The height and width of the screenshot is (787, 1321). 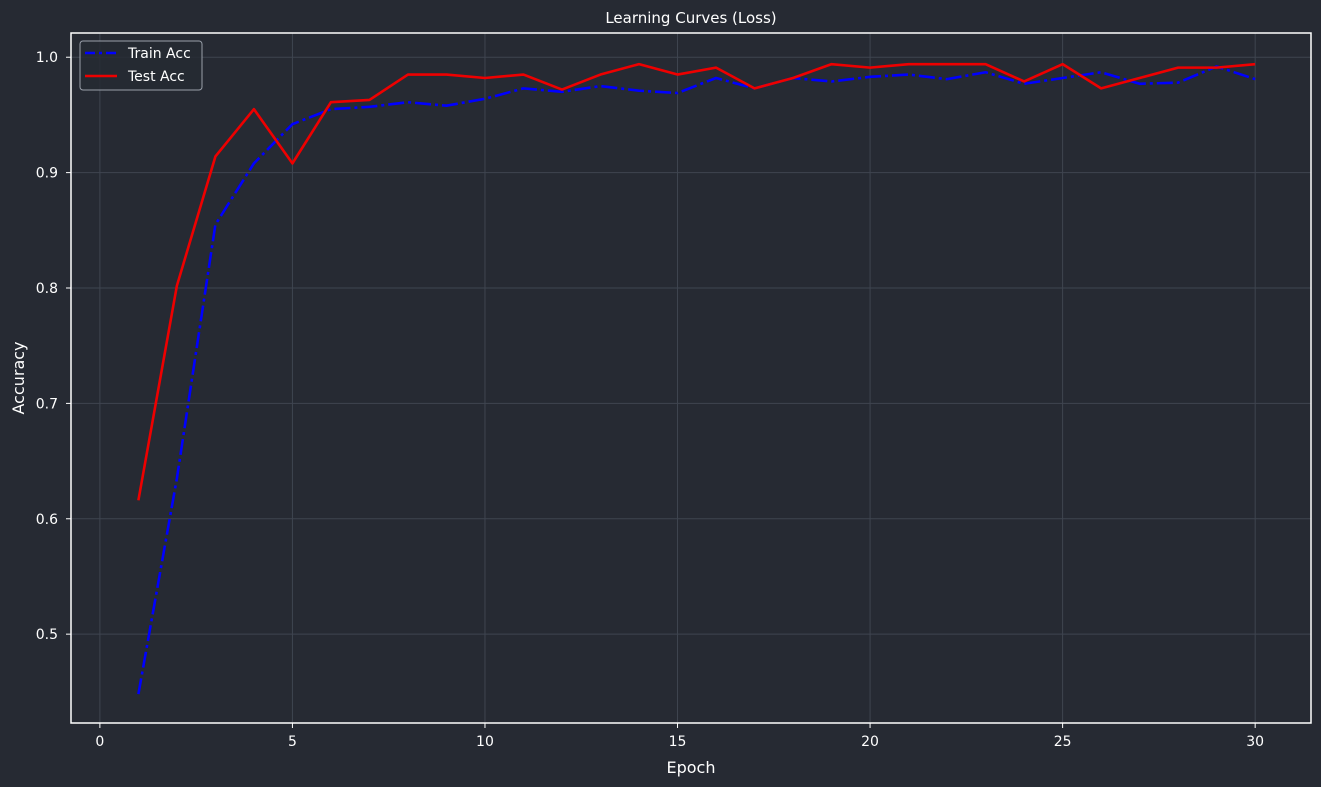 What do you see at coordinates (156, 77) in the screenshot?
I see `legend-label: Test Acc` at bounding box center [156, 77].